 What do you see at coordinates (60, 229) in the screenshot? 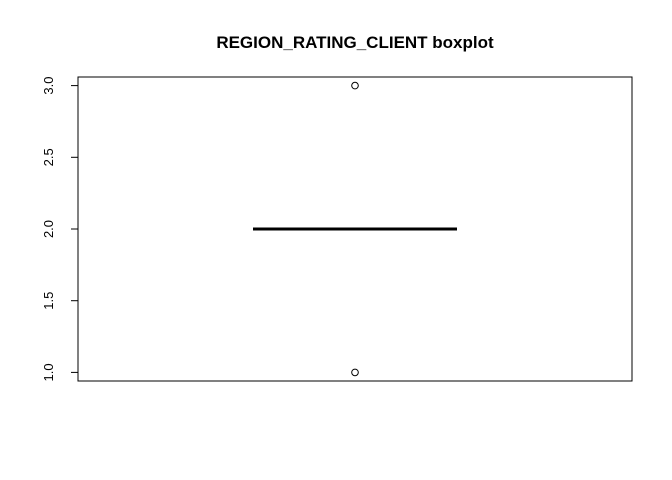
I see `y-axis: 1.0 1.5 2.0 2.5 3.0` at bounding box center [60, 229].